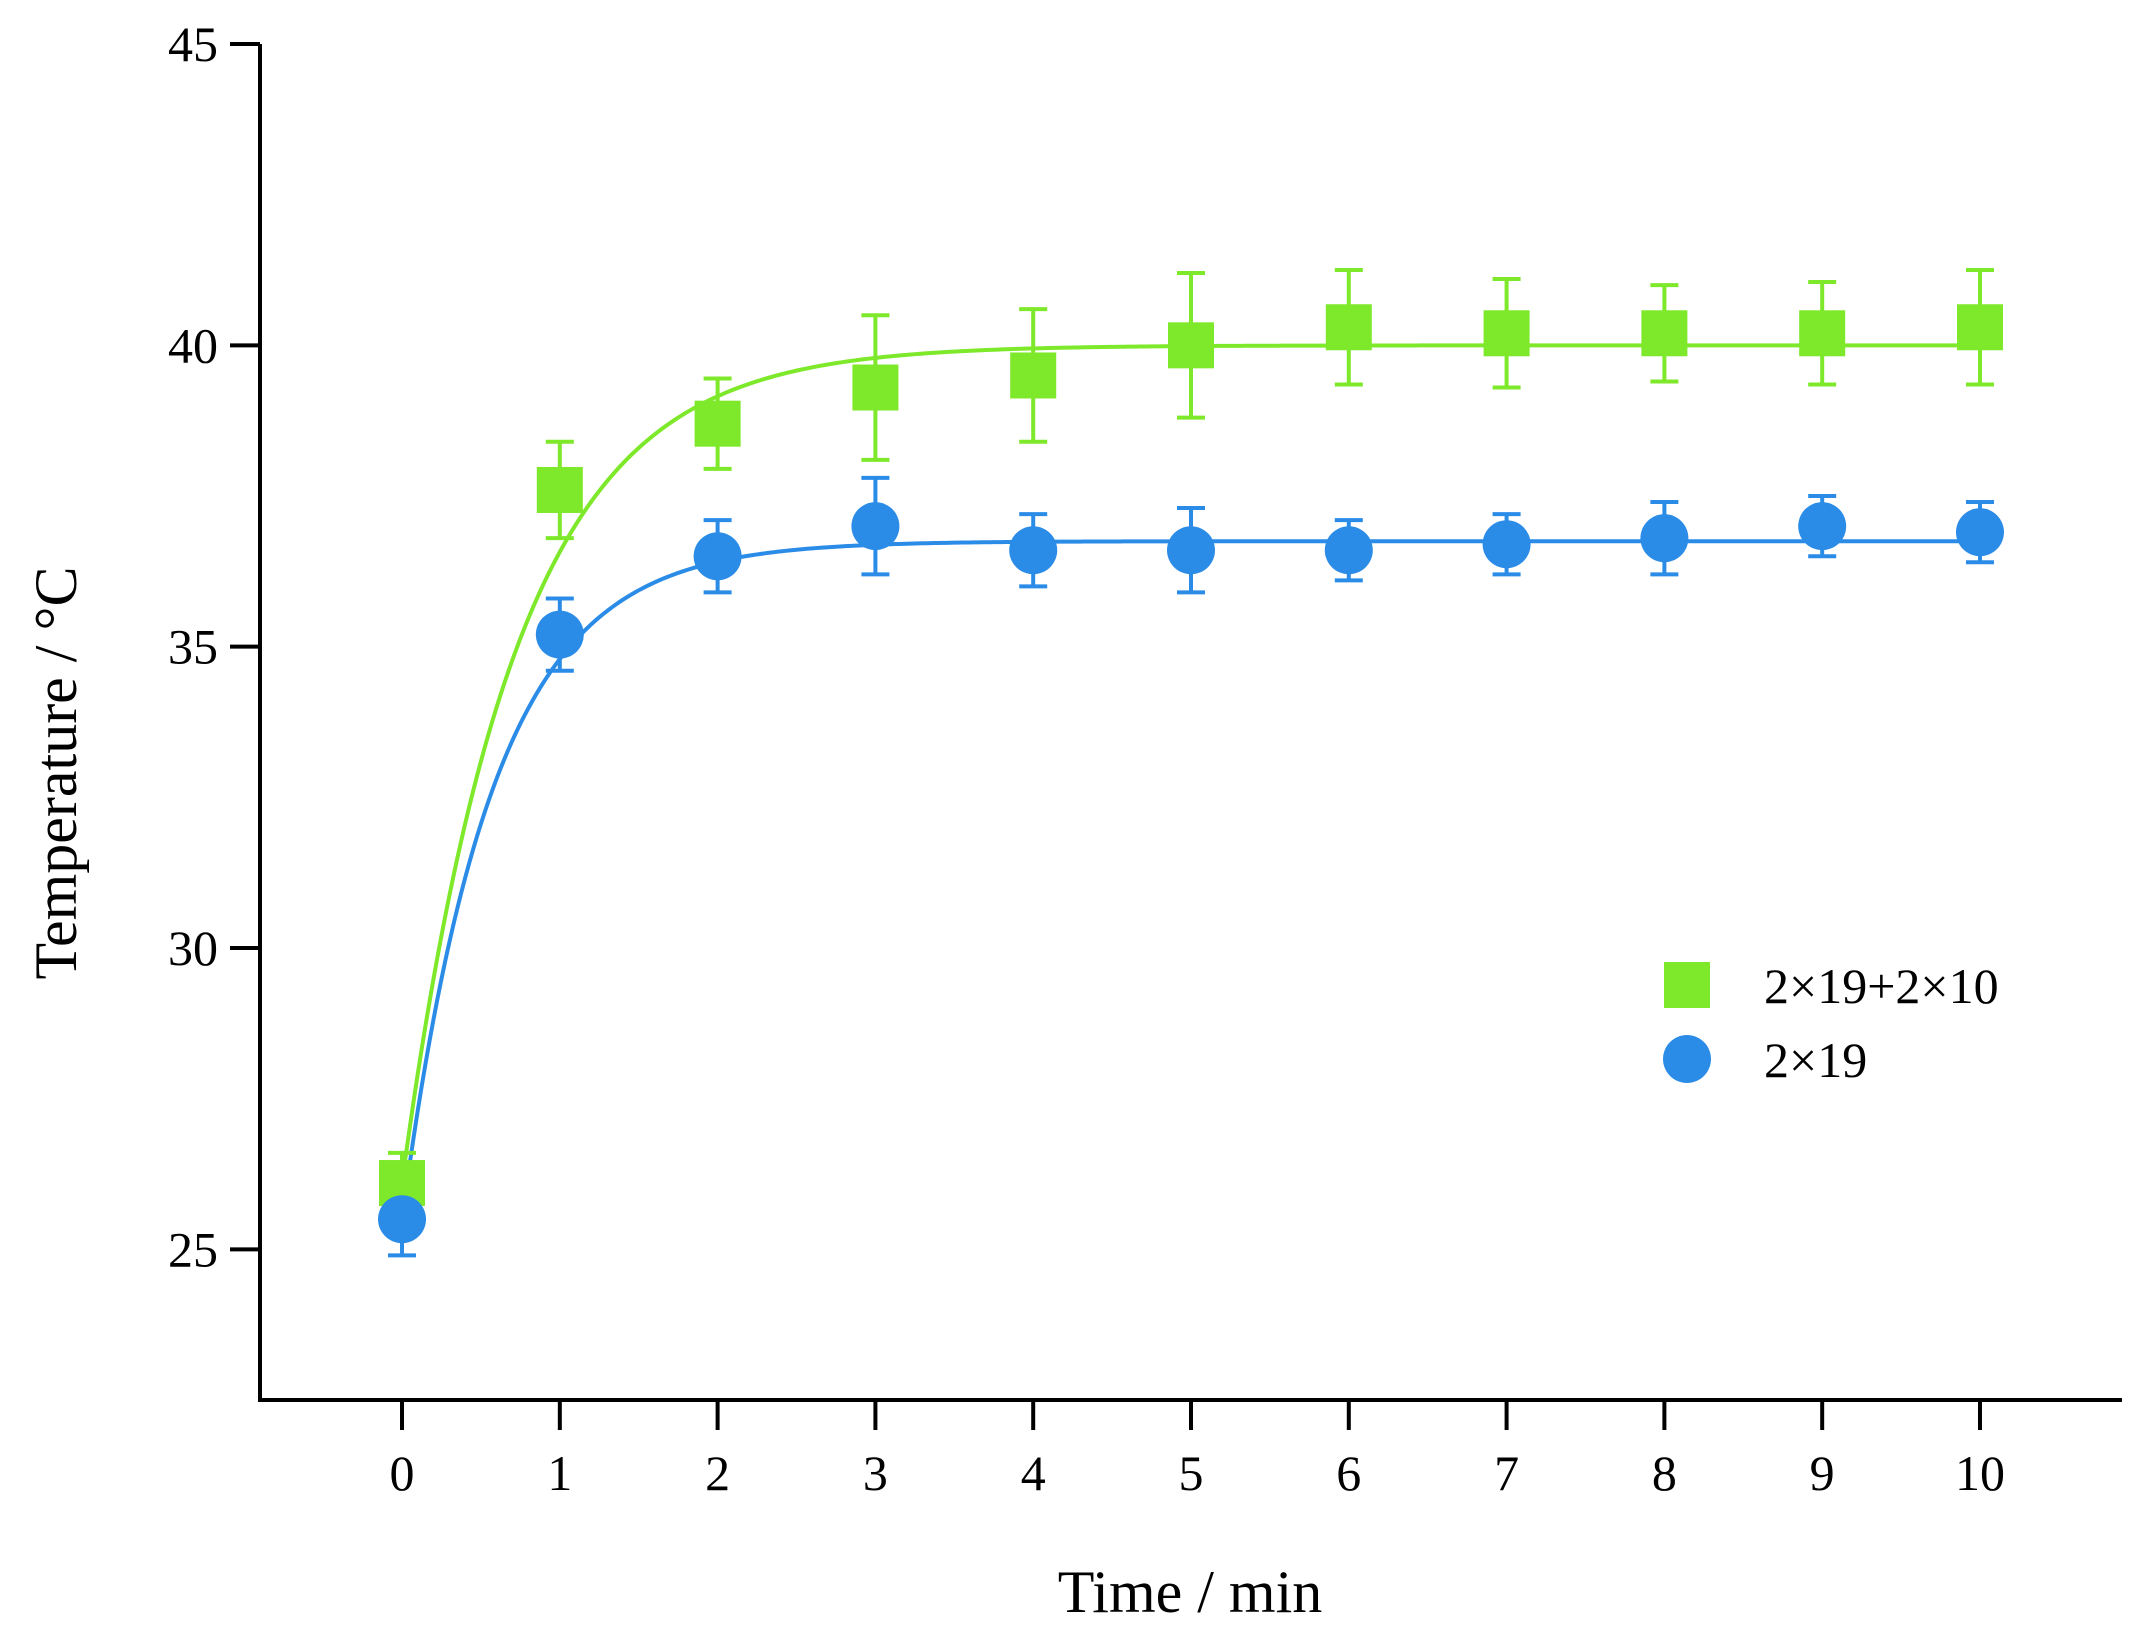  Describe the element at coordinates (1980, 1473) in the screenshot. I see `x-tick-label-10: 10` at that location.